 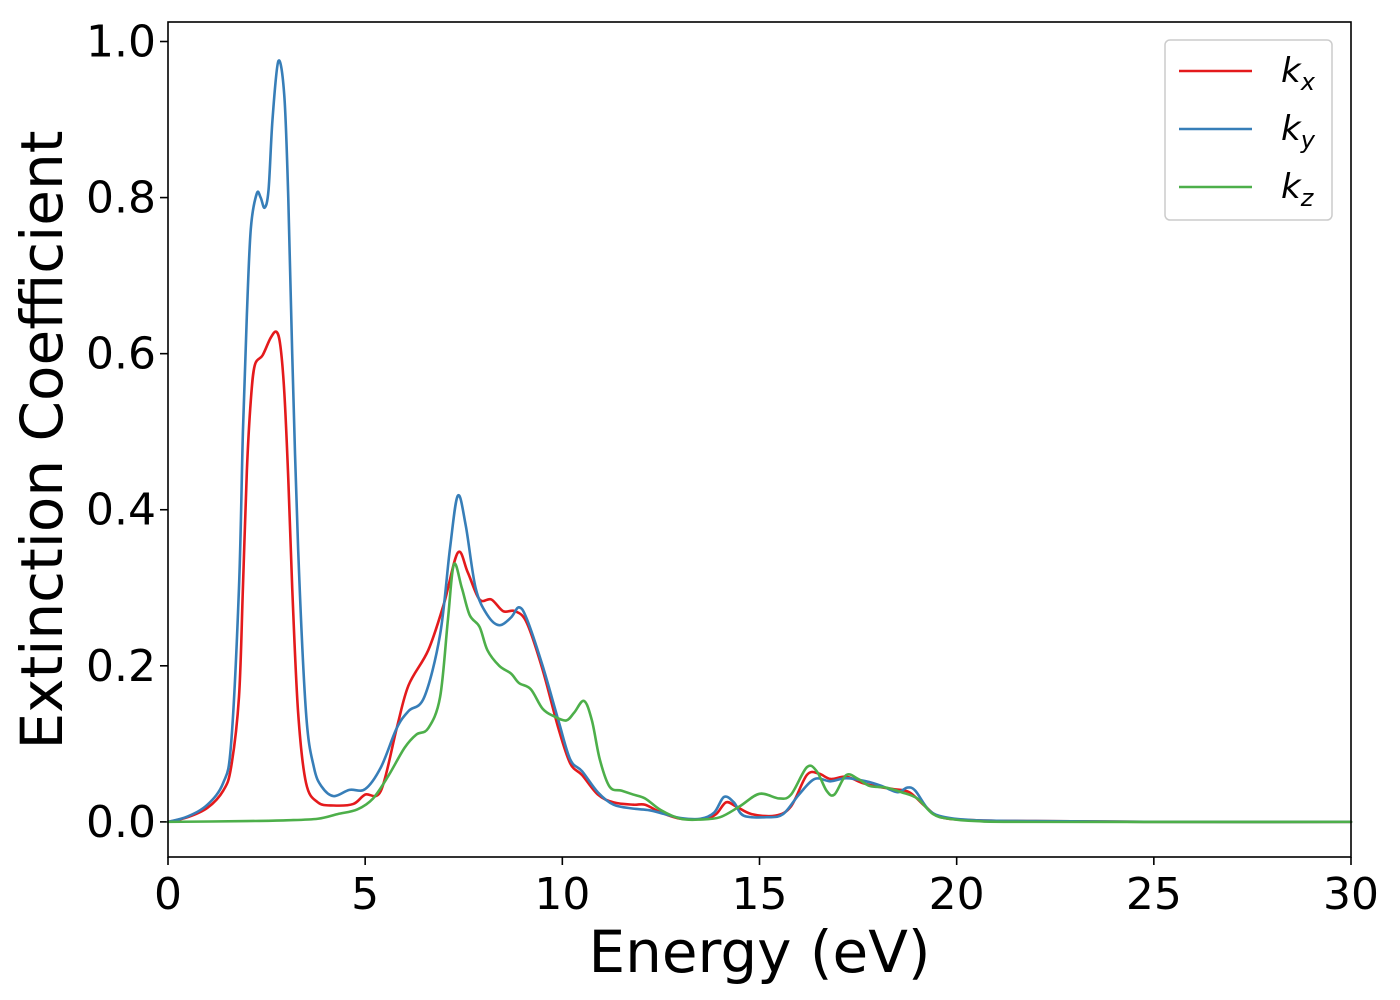 What do you see at coordinates (121, 354) in the screenshot?
I see `y-tick-label: 0.6` at bounding box center [121, 354].